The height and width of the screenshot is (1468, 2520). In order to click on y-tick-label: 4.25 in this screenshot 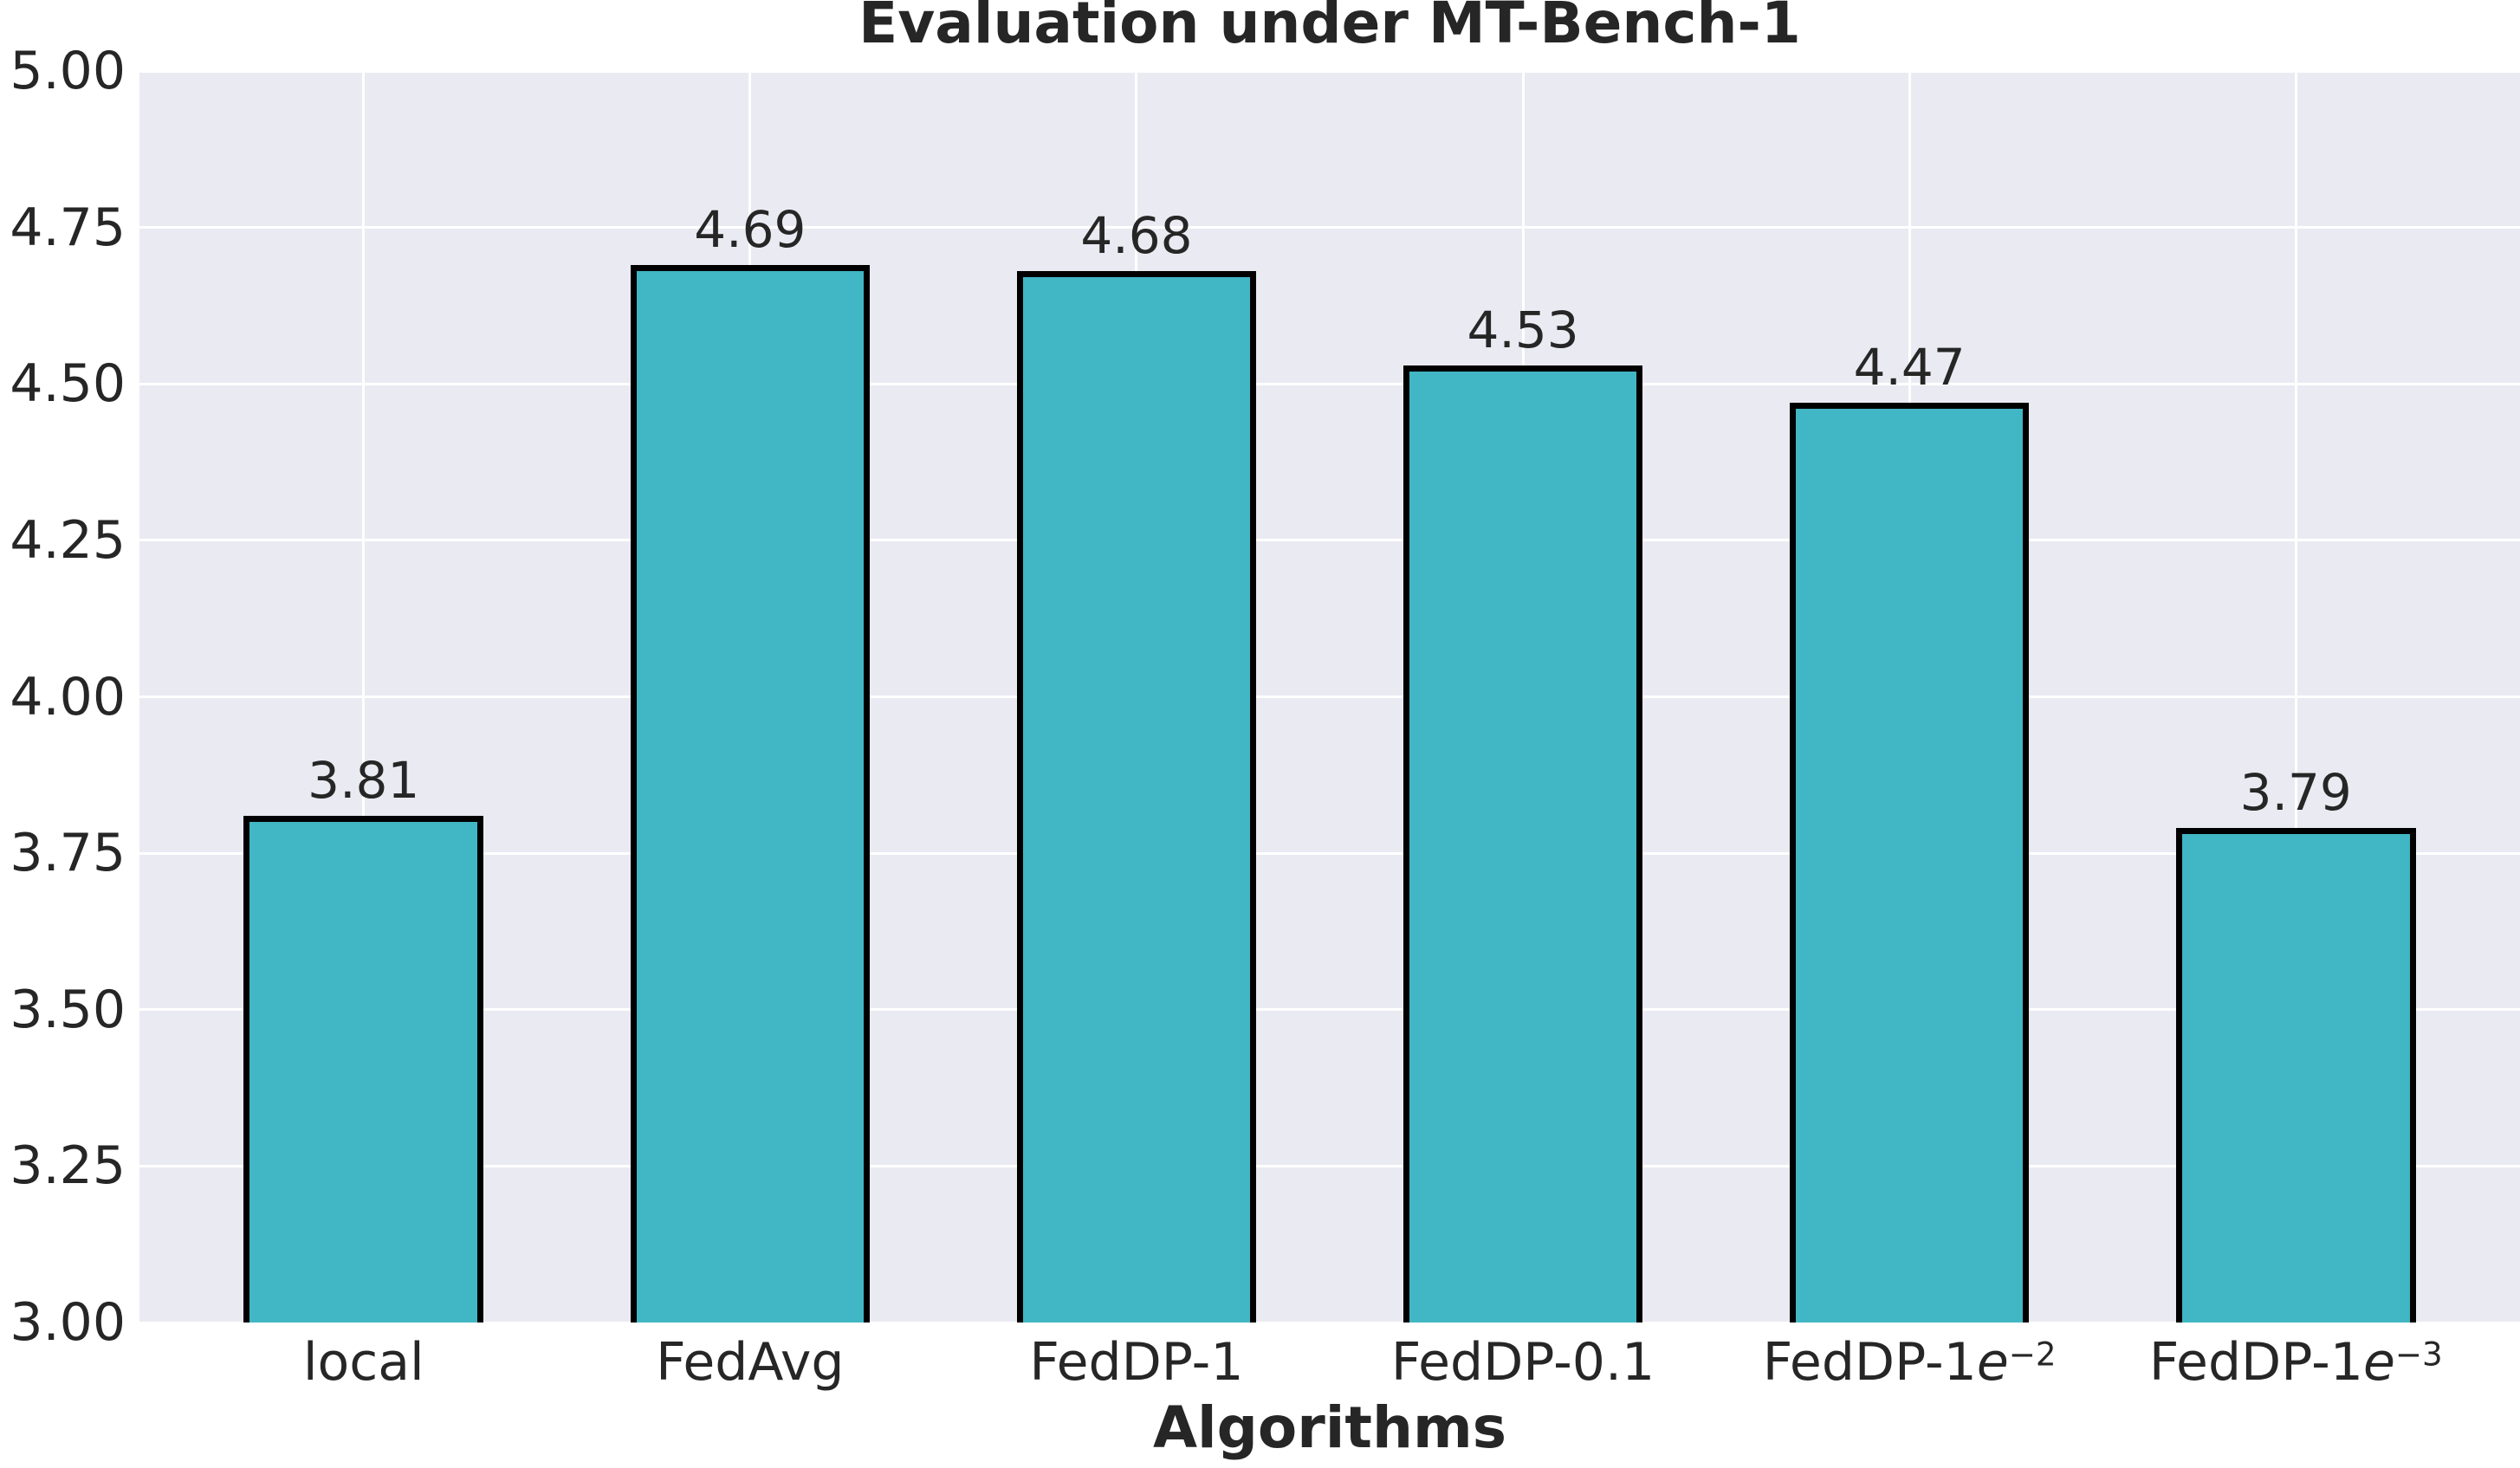, I will do `click(68, 540)`.